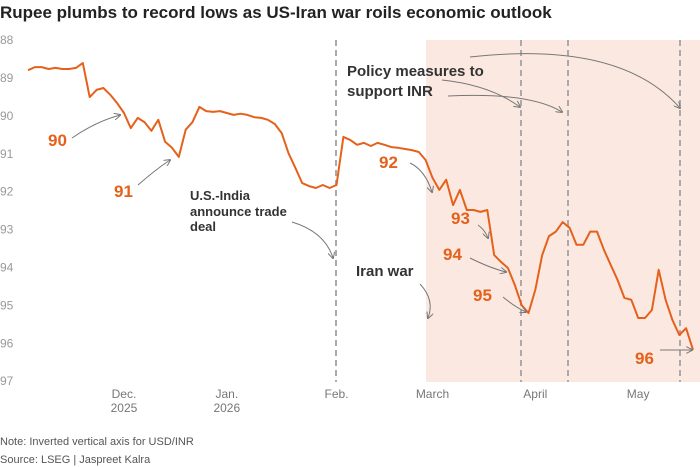  What do you see at coordinates (238, 211) in the screenshot?
I see `annotation: U.S.-India announce trade deal` at bounding box center [238, 211].